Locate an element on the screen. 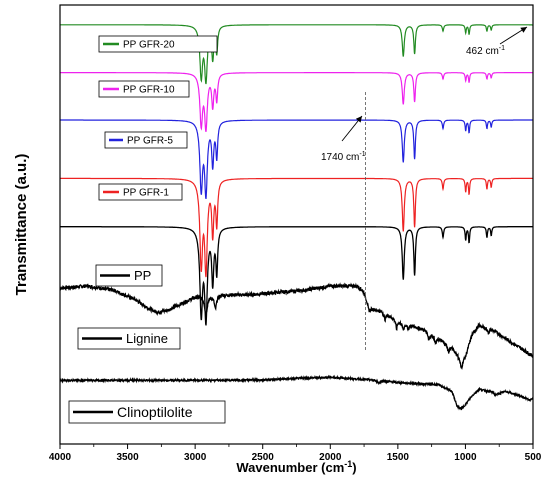  legend-item-pp-gfr-5: PP GFR-5 is located at coordinates (146, 140).